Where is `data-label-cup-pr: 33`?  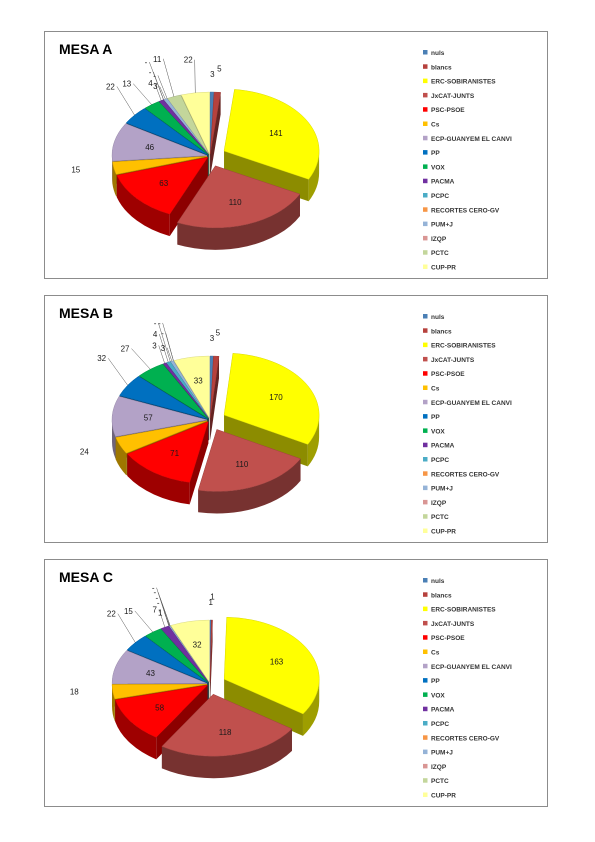 data-label-cup-pr: 33 is located at coordinates (198, 380).